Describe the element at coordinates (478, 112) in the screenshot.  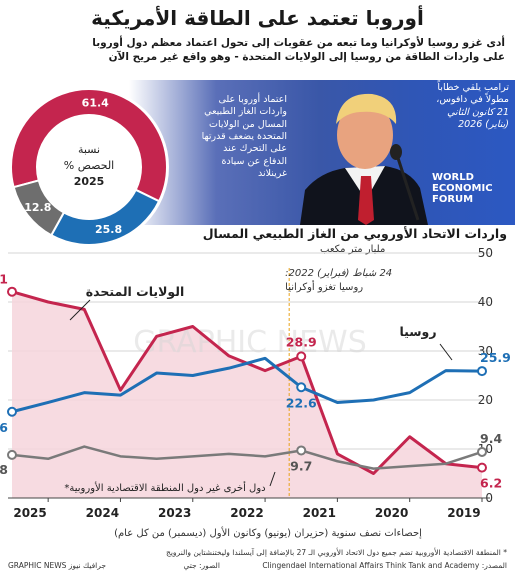
I see `caption-line: 21 كانون الثاني` at that location.